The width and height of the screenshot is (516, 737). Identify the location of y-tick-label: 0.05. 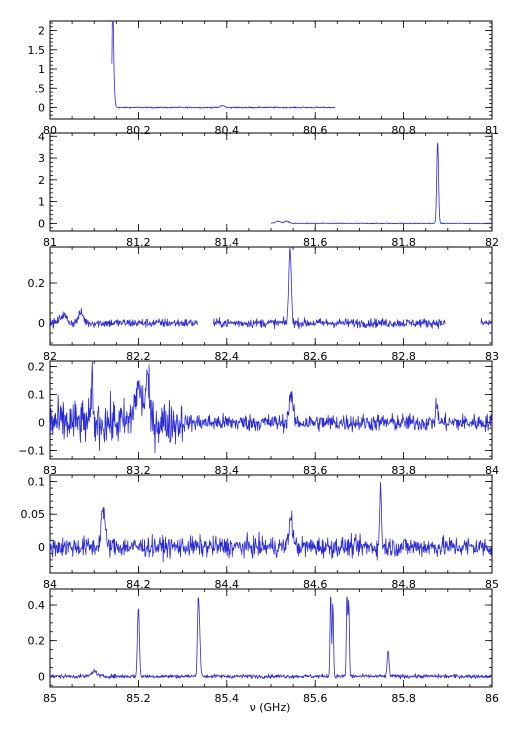
(33, 514).